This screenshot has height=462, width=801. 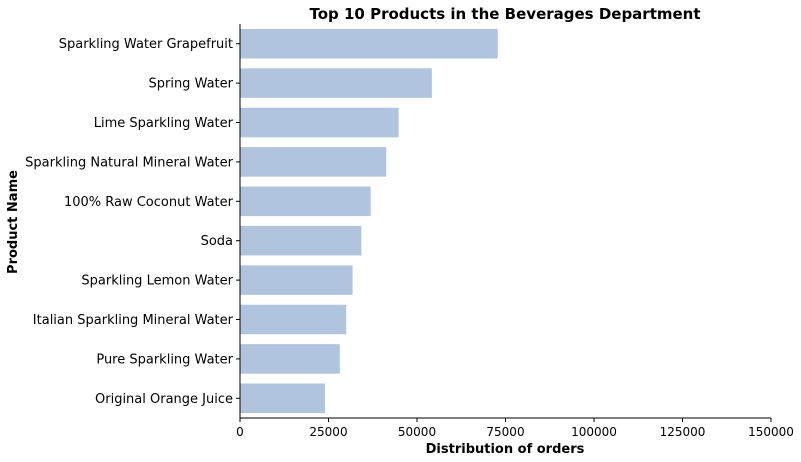 What do you see at coordinates (133, 320) in the screenshot?
I see `category-label: Italian Sparkling Mineral Water` at bounding box center [133, 320].